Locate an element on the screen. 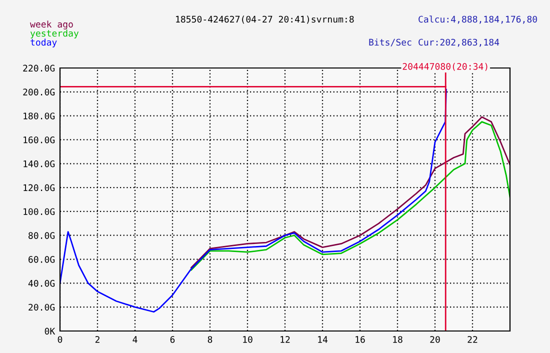 Image resolution: width=550 pixels, height=353 pixels. x-tick-label: 22 is located at coordinates (473, 339).